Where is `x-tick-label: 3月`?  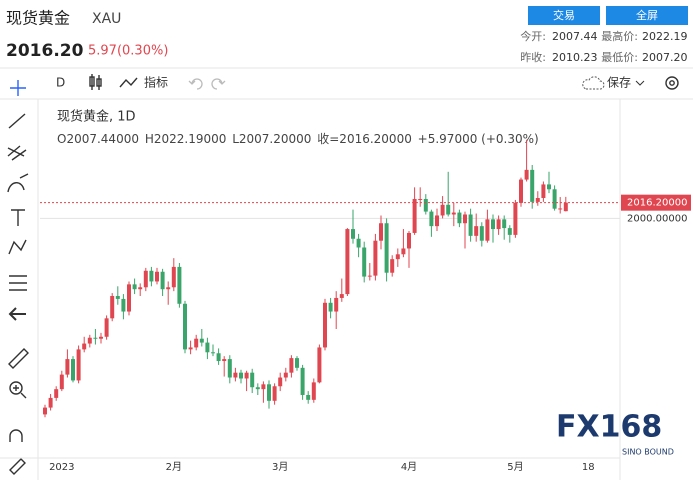
x-tick-label: 3月 is located at coordinates (280, 467).